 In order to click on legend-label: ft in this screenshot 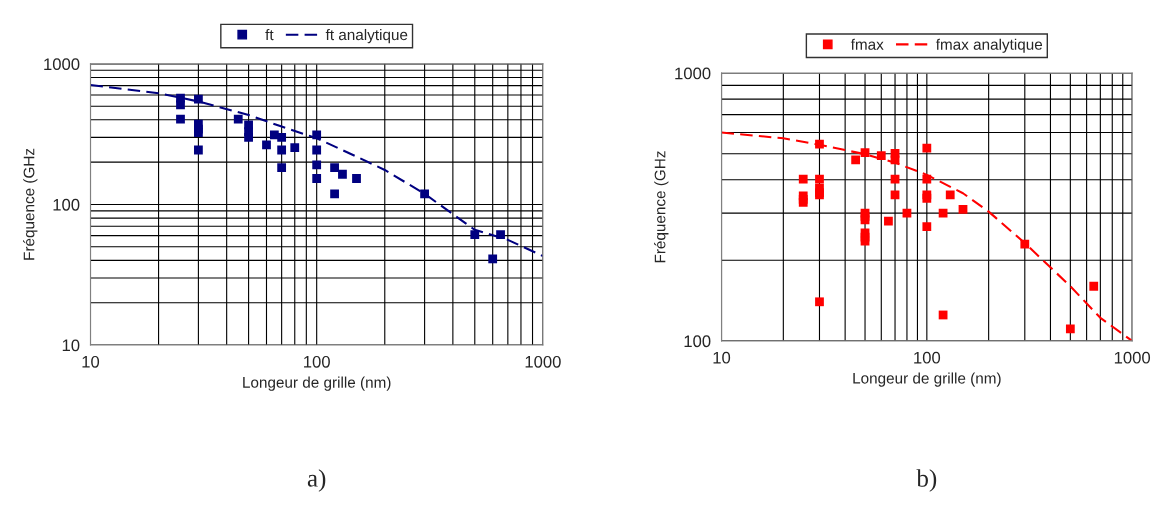, I will do `click(269, 34)`.